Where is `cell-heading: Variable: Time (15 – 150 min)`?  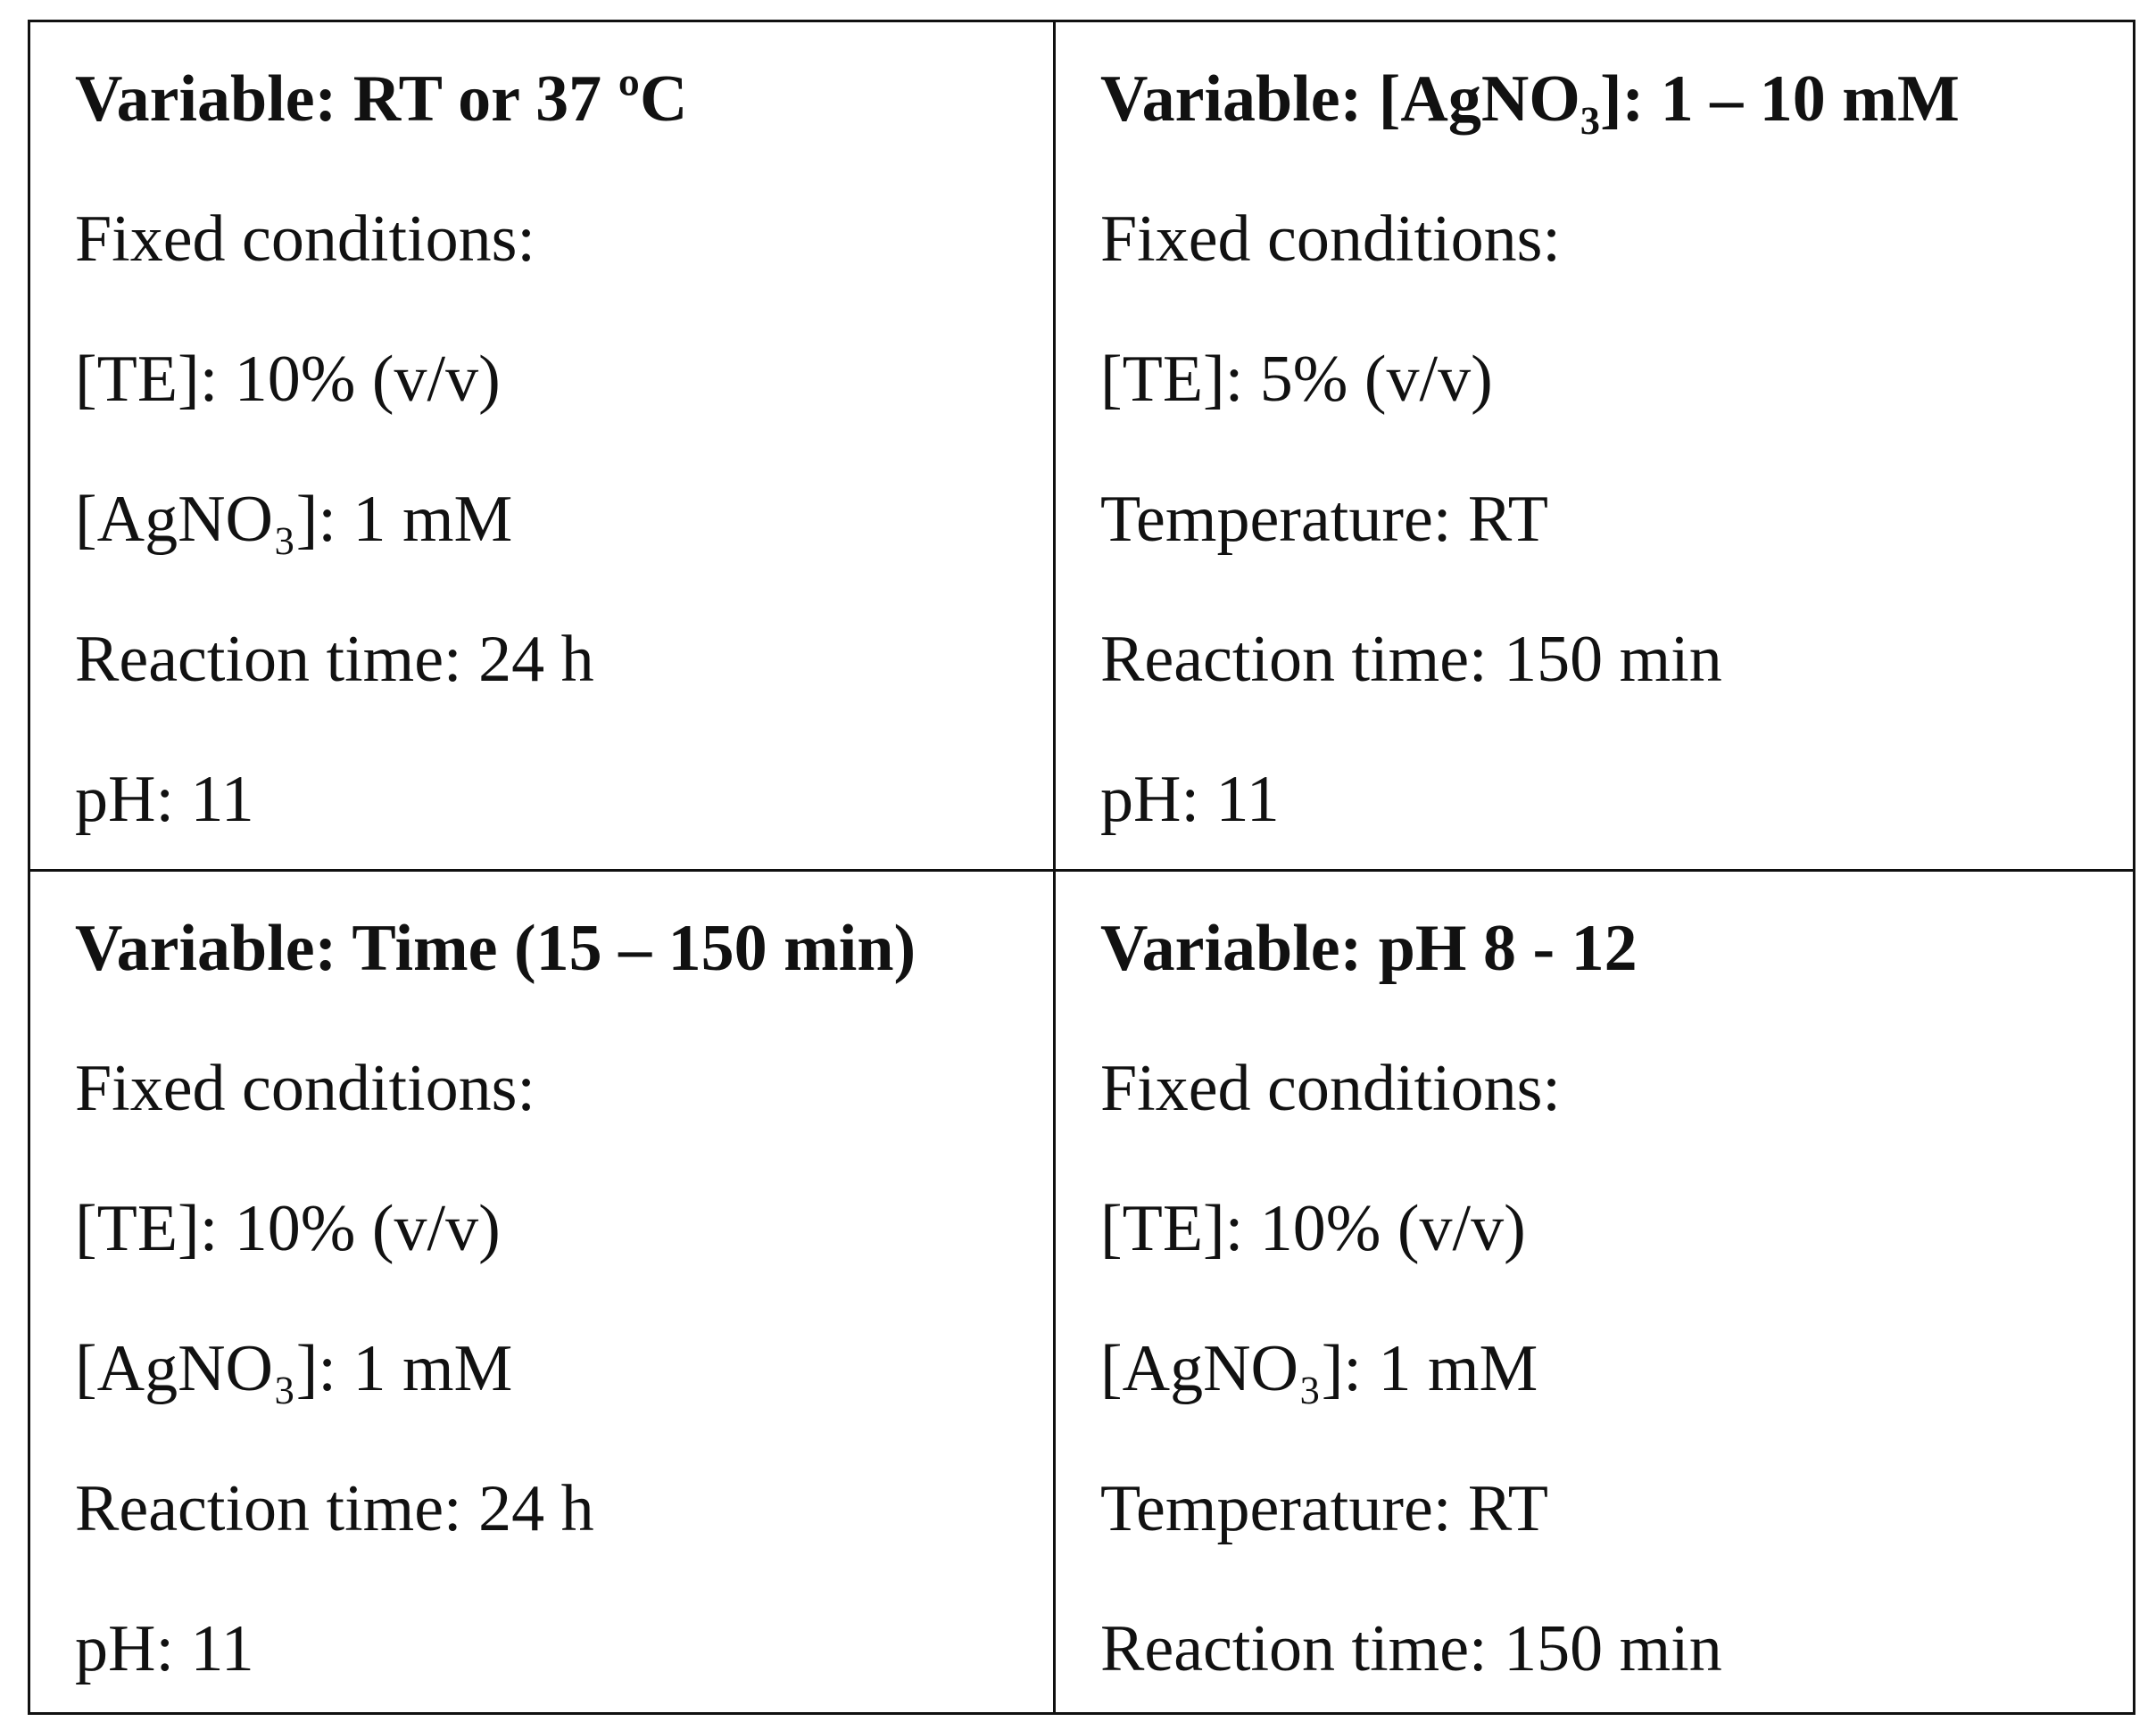 cell-heading: Variable: Time (15 – 150 min) is located at coordinates (495, 949).